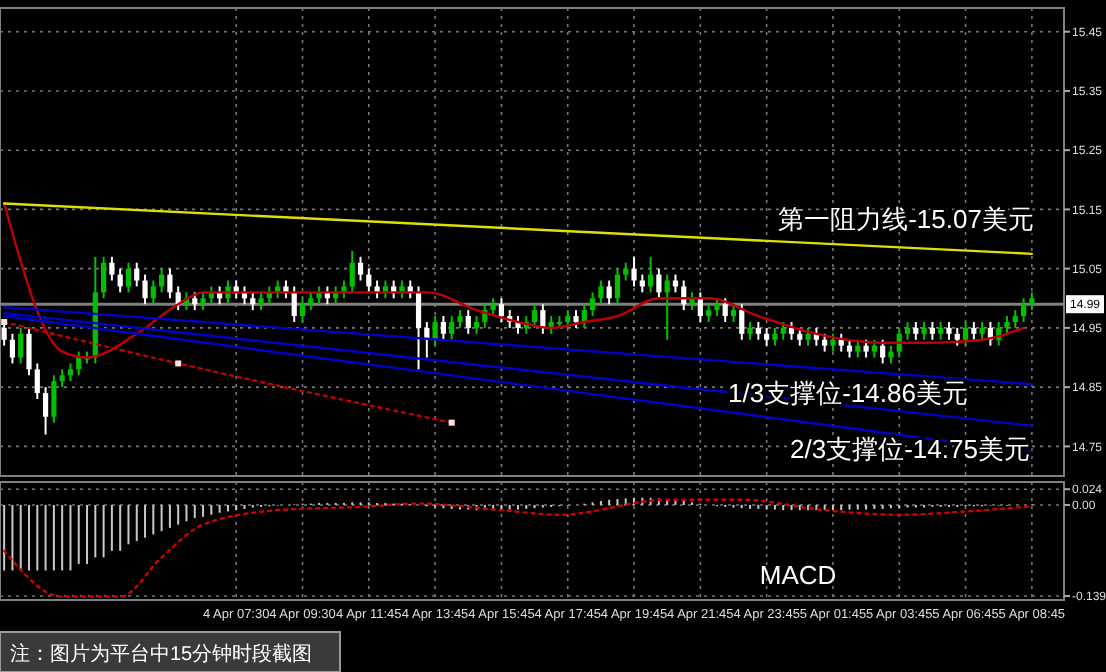 The image size is (1106, 672). Describe the element at coordinates (161, 654) in the screenshot. I see `text: 注：图片为平台中15分钟时段截图` at that location.